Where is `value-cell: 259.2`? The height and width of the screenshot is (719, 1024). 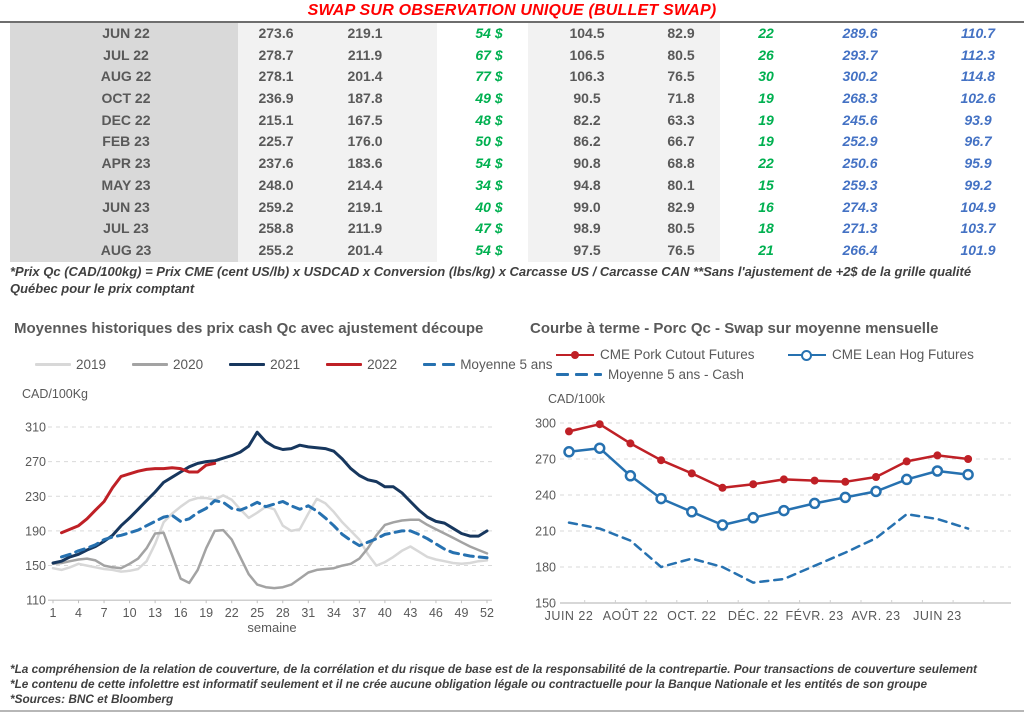 value-cell: 259.2 is located at coordinates (276, 206).